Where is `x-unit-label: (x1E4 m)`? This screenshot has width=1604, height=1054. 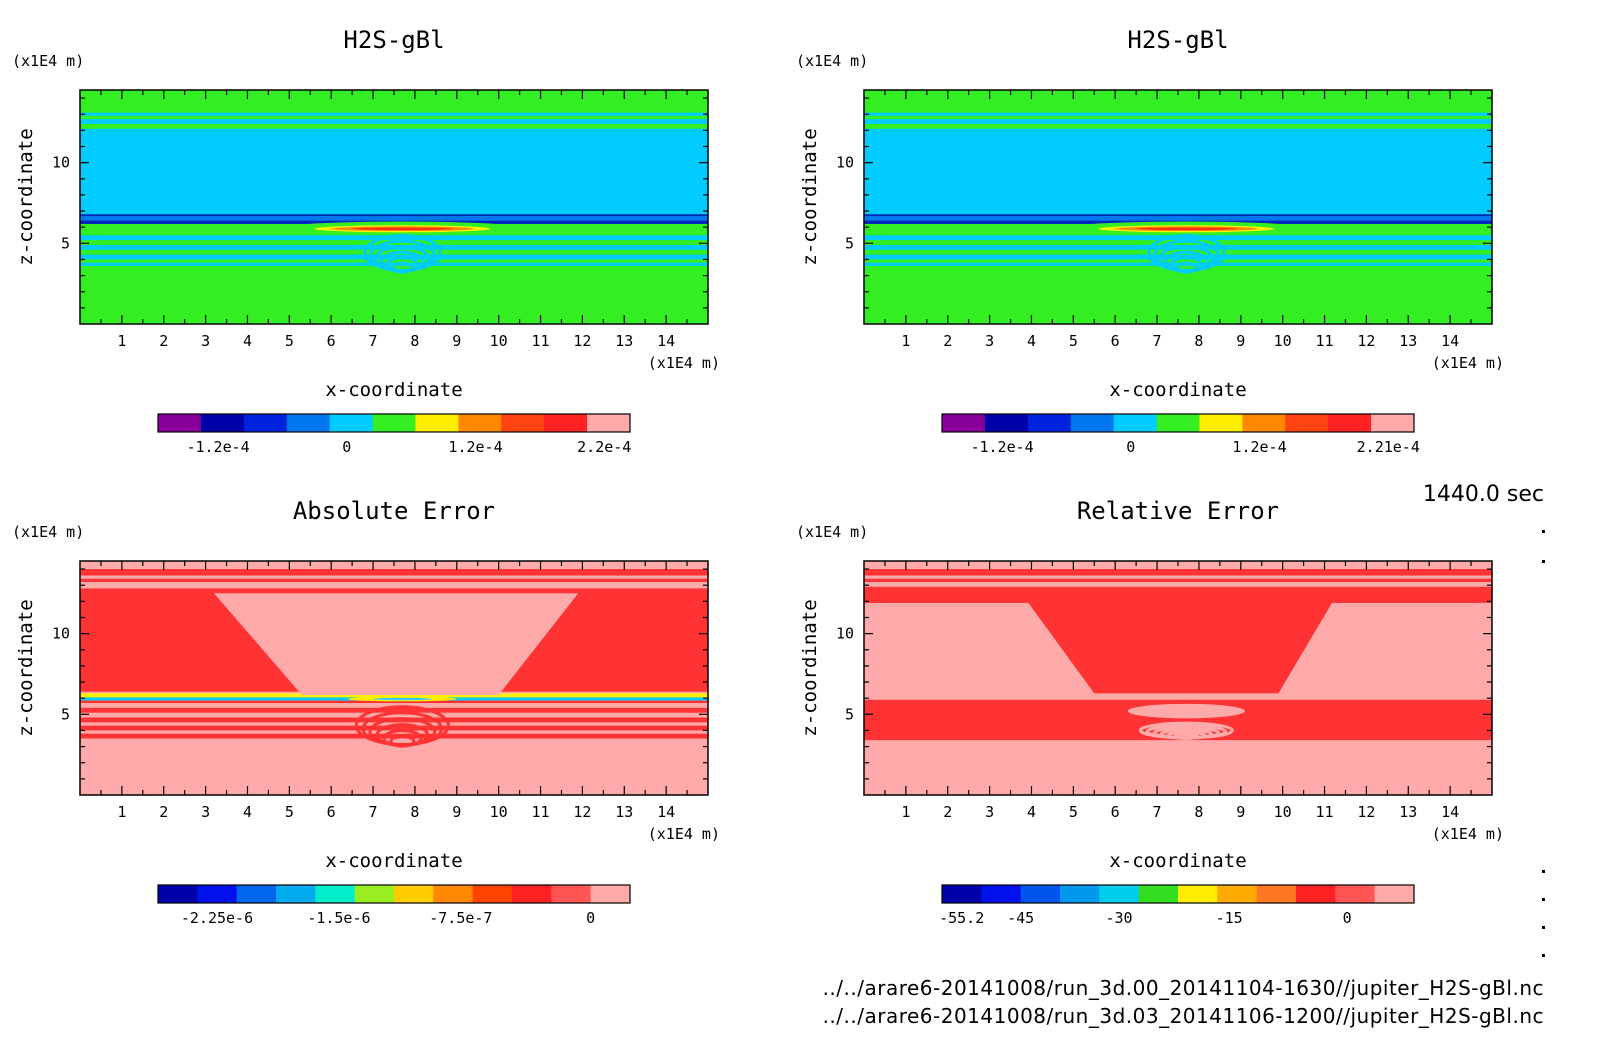
x-unit-label: (x1E4 m) is located at coordinates (1468, 834).